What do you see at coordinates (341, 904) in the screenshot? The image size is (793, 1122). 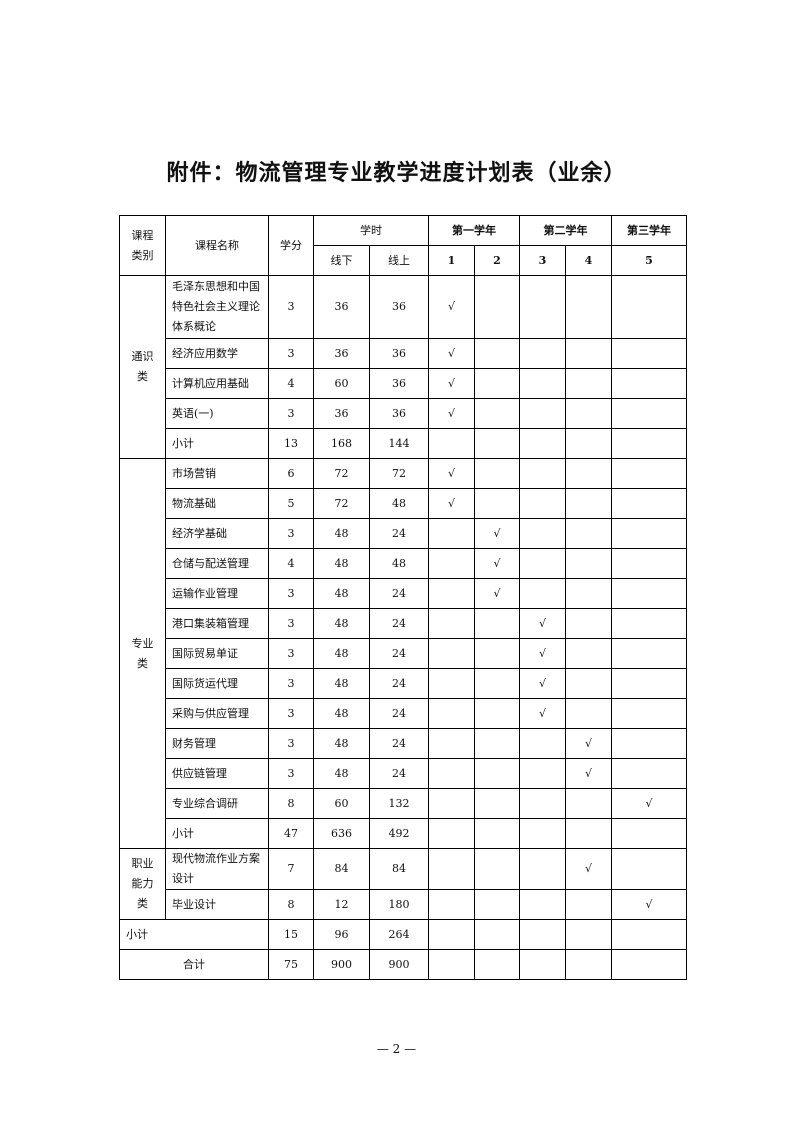 I see `offline-cell: 12` at bounding box center [341, 904].